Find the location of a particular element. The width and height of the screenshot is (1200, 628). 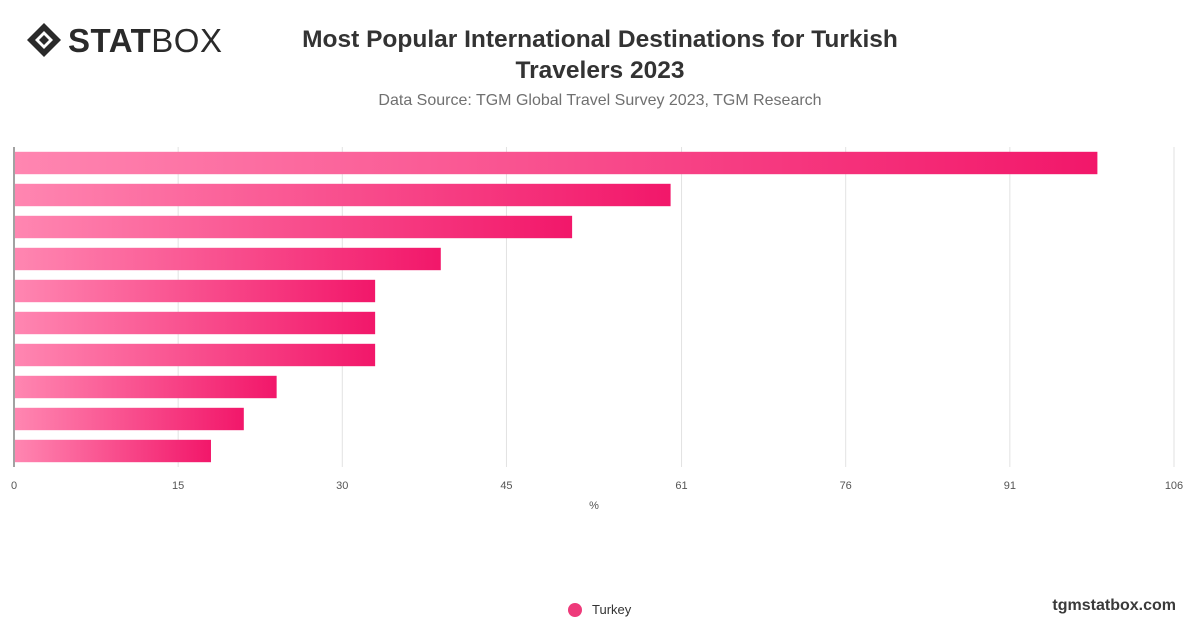

legend: Turkey is located at coordinates (599, 609).